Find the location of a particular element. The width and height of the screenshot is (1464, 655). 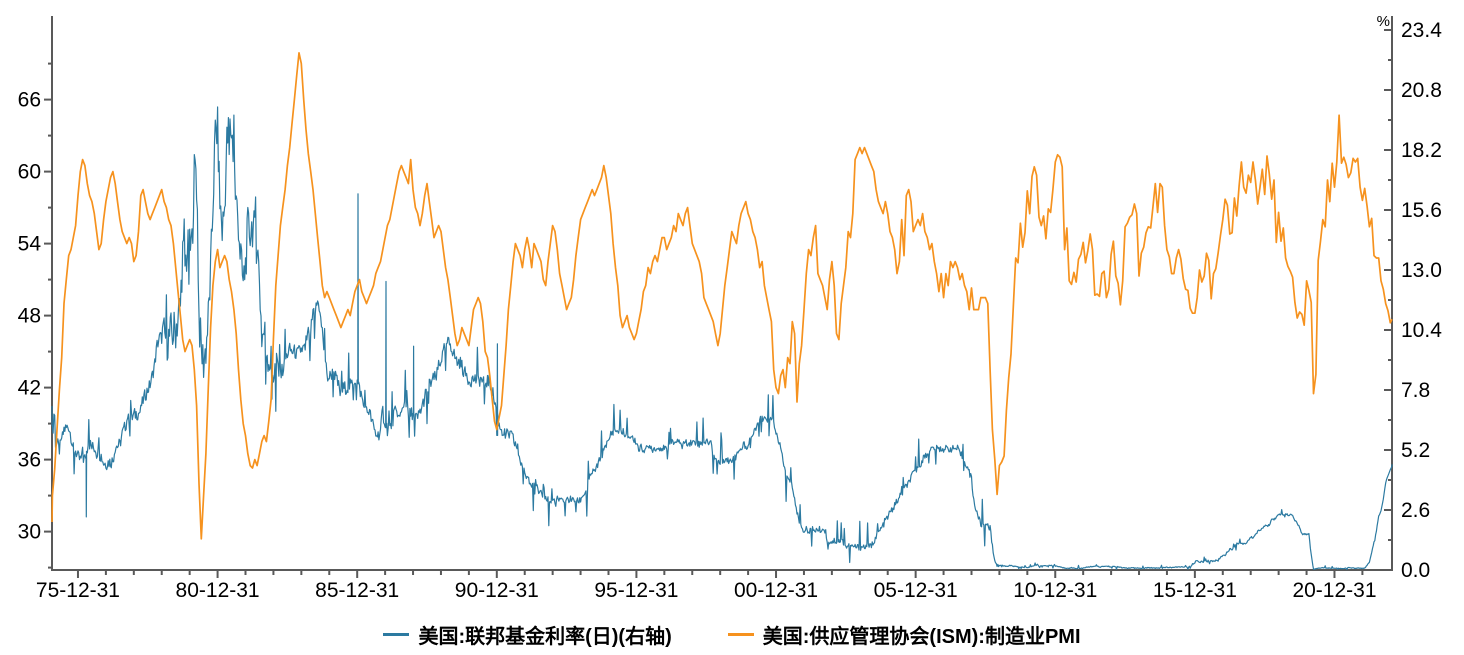

svg-text: 18.2 is located at coordinates (1421, 150).